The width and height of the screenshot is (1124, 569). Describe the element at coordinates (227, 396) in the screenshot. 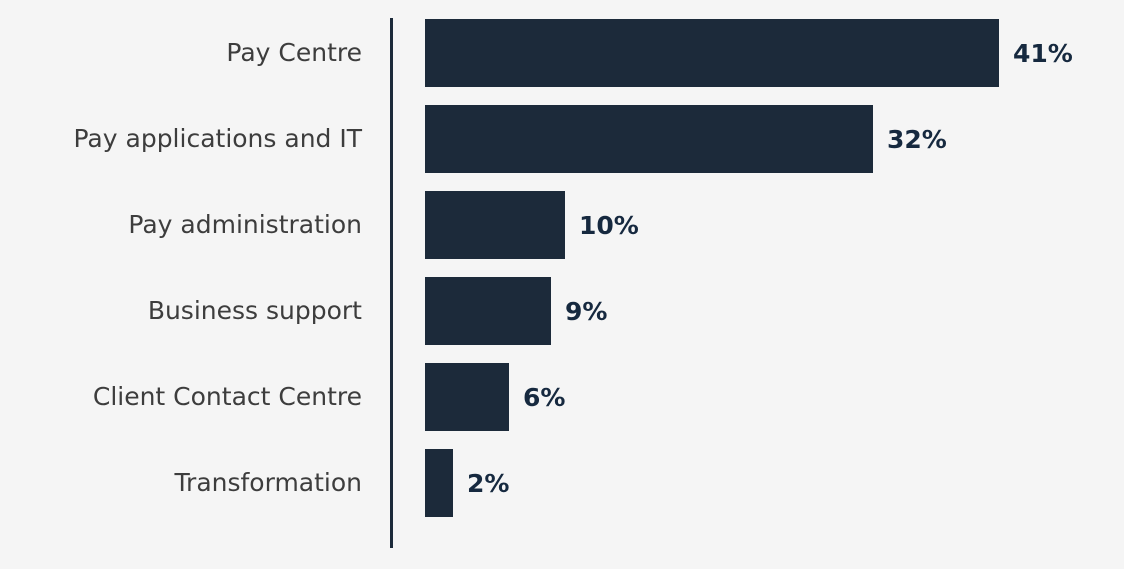

I see `category-label: Client Contact Centre` at that location.